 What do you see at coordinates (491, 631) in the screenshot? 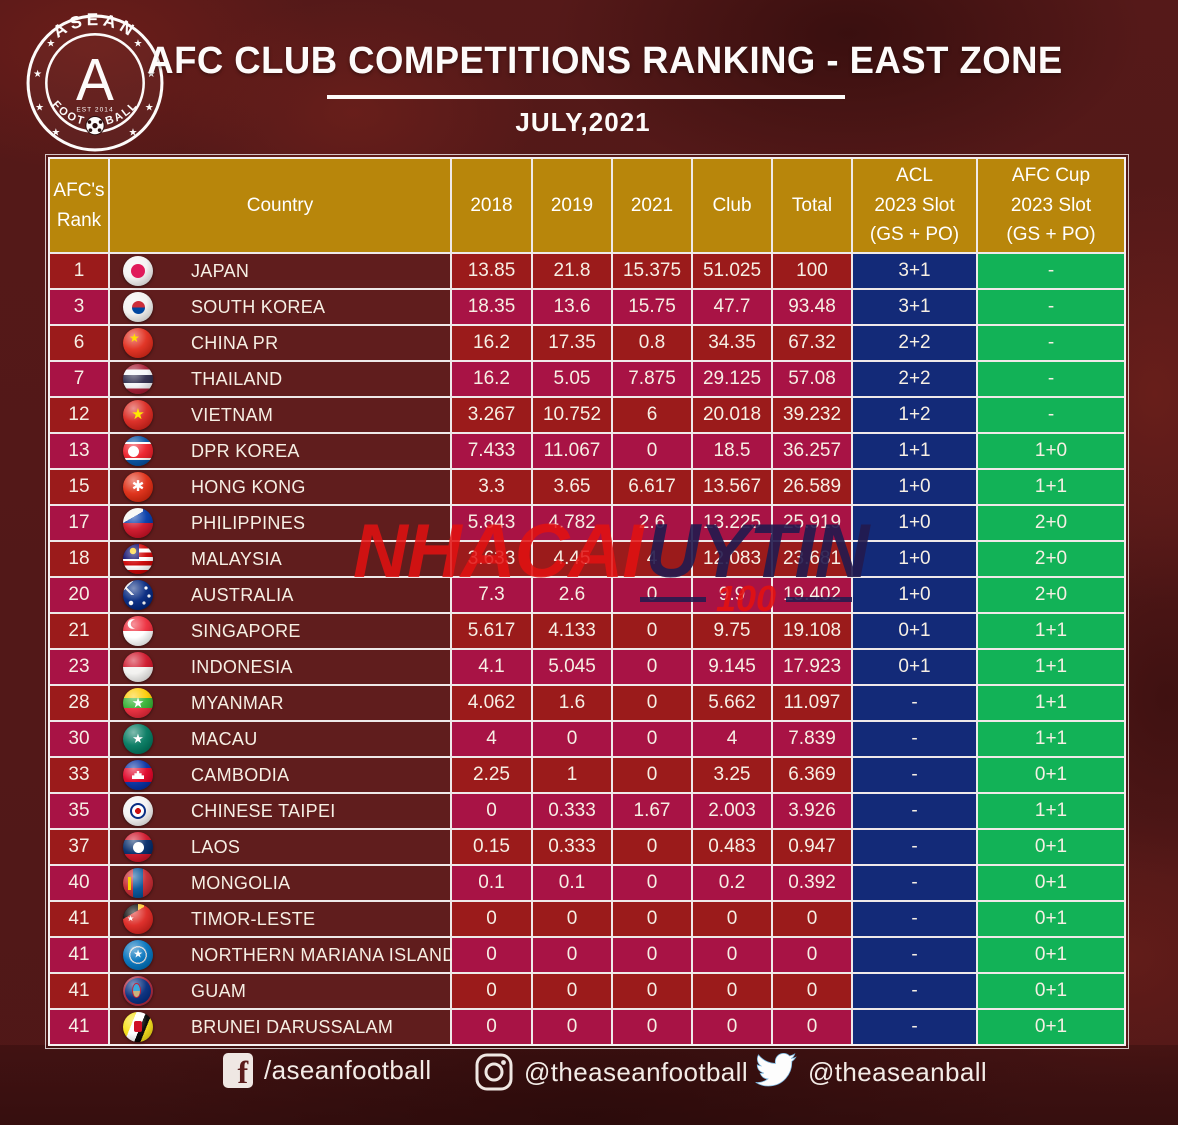
I see `score-2018-cell: 5.617` at bounding box center [491, 631].